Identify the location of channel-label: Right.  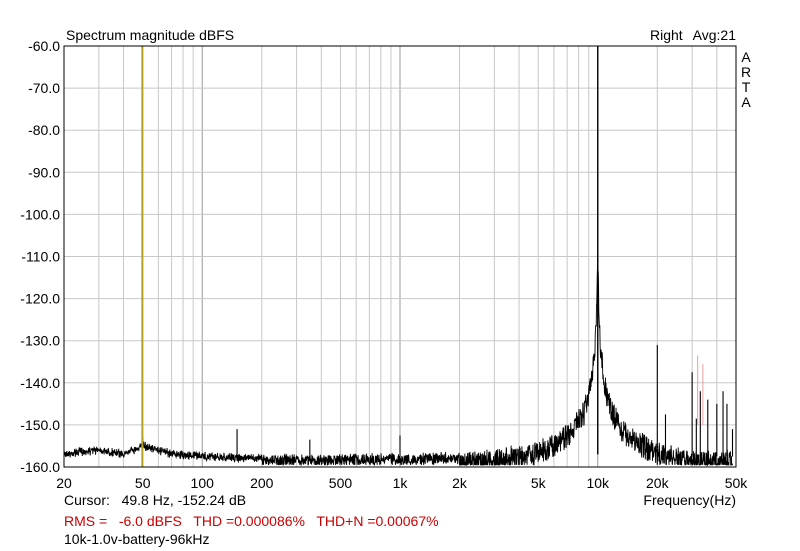
(666, 35).